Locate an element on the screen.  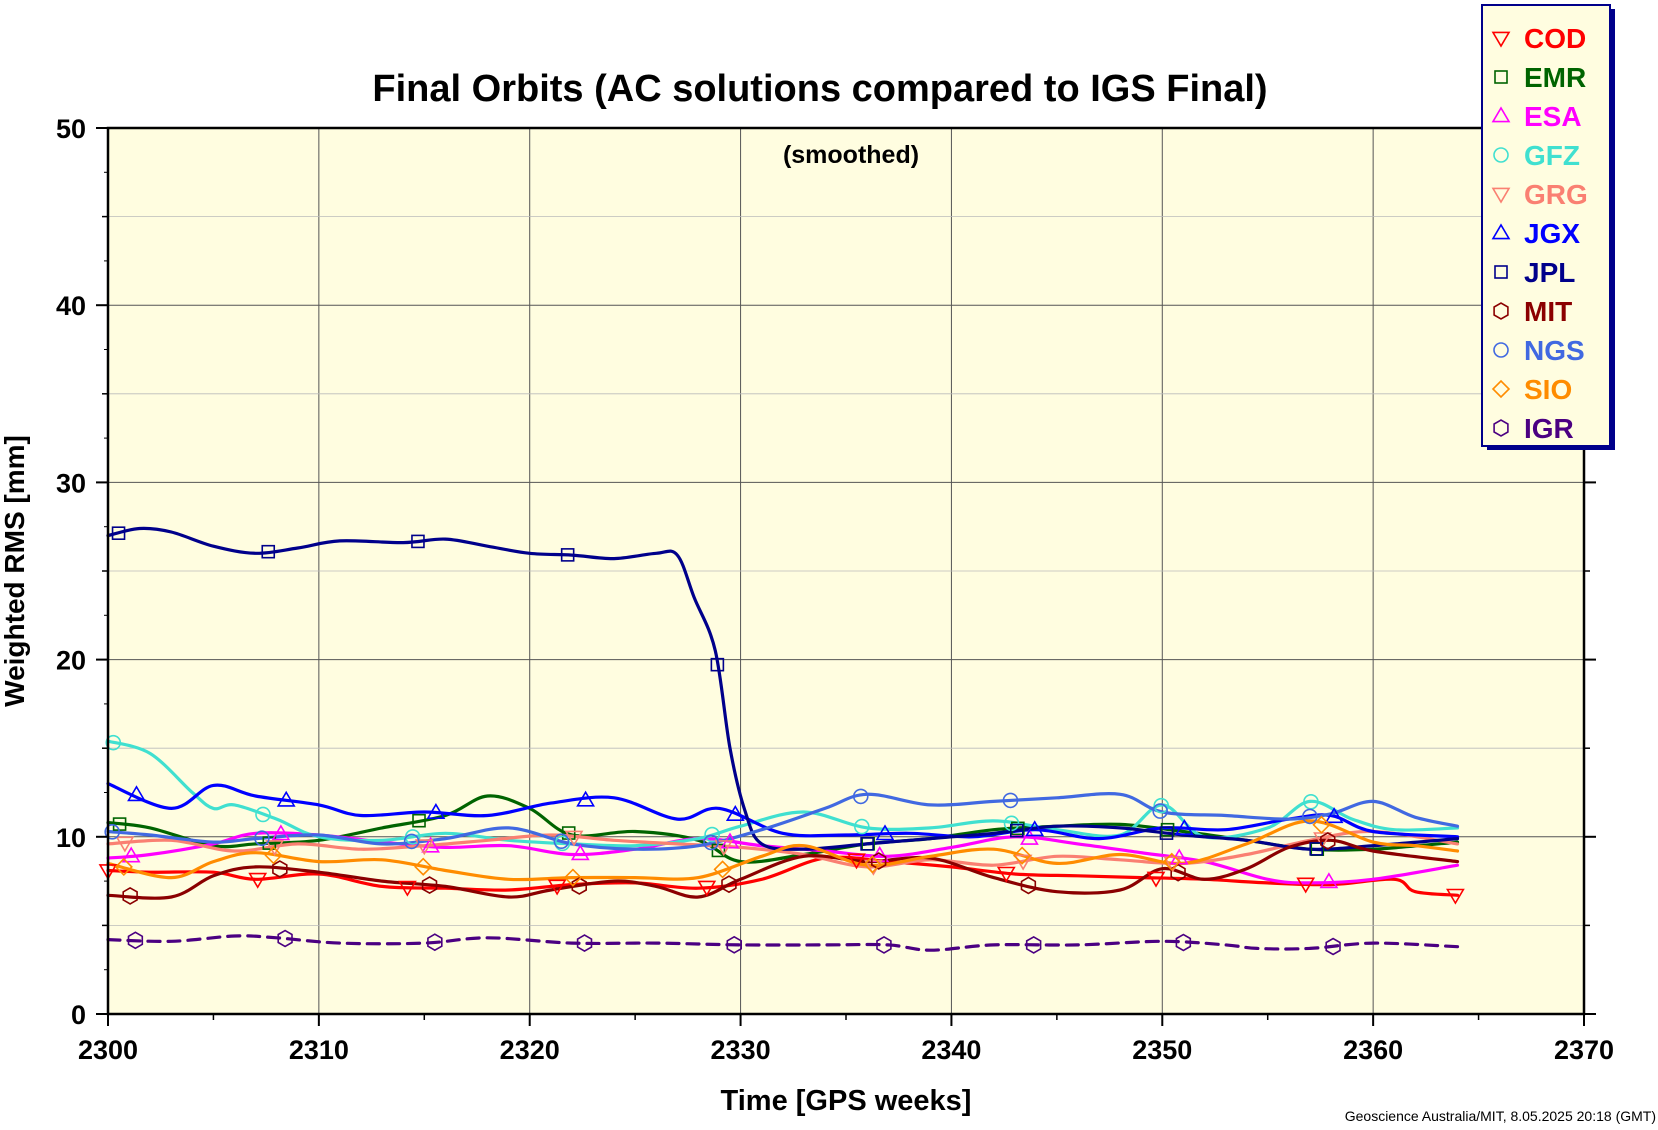
series-line-grg is located at coordinates (783, 849).